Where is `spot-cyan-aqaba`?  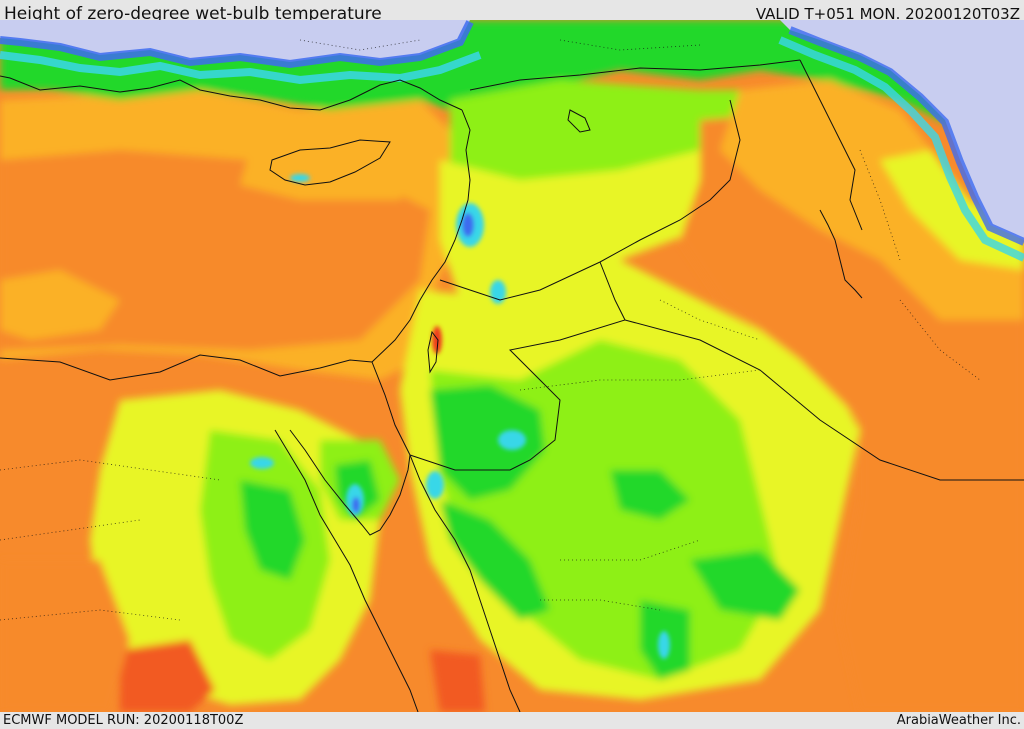
spot-cyan-aqaba is located at coordinates (435, 485).